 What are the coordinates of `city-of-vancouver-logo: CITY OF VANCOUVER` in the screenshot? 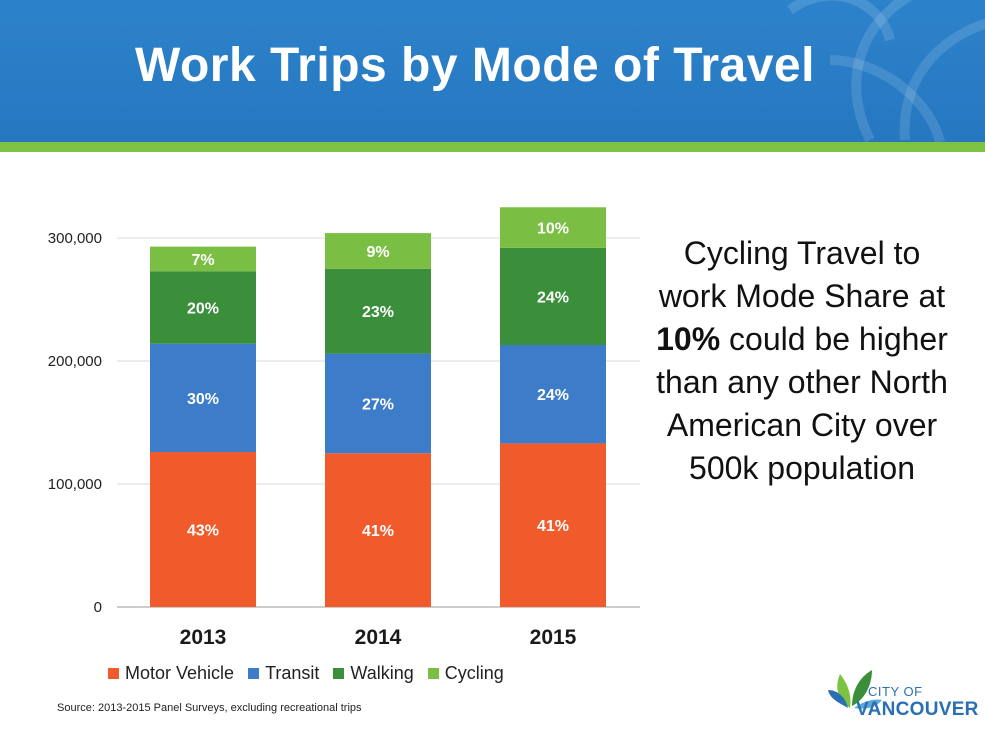 It's located at (903, 691).